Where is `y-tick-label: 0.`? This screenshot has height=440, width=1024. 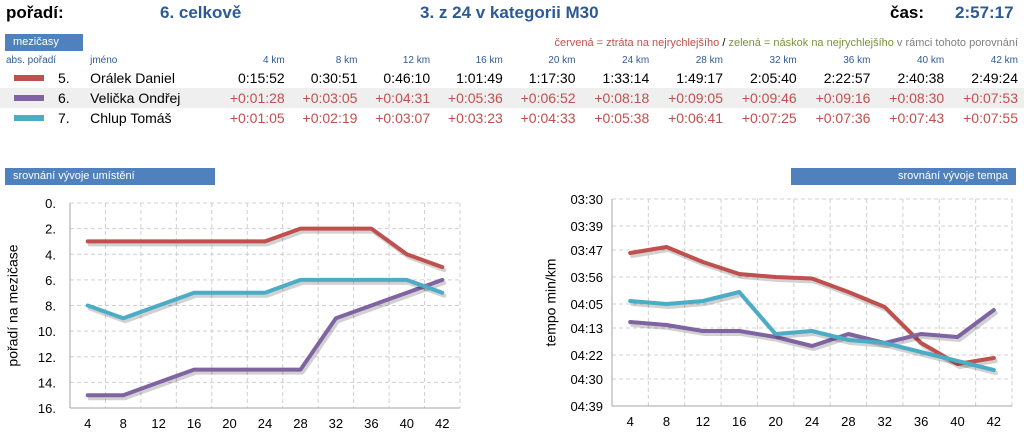 y-tick-label: 0. is located at coordinates (50, 203).